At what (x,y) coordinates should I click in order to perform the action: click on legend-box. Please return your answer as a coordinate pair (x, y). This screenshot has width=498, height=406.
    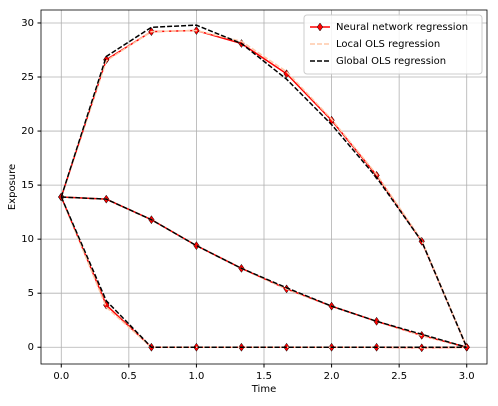
    Looking at the image, I should click on (393, 44).